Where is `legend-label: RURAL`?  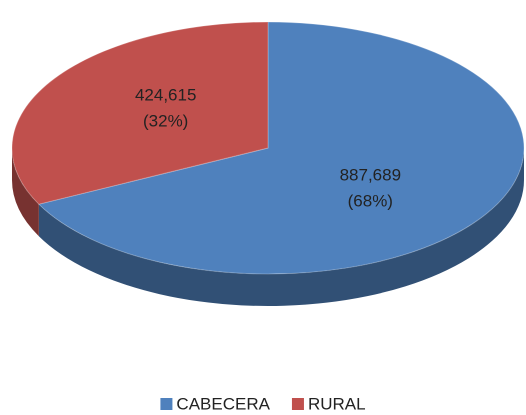 legend-label: RURAL is located at coordinates (337, 403).